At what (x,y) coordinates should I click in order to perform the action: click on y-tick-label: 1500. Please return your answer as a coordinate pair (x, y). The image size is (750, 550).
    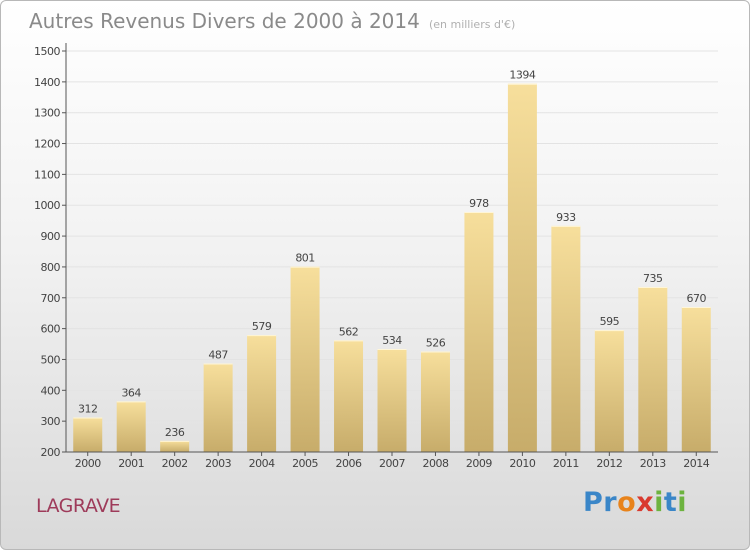
    Looking at the image, I should click on (47, 51).